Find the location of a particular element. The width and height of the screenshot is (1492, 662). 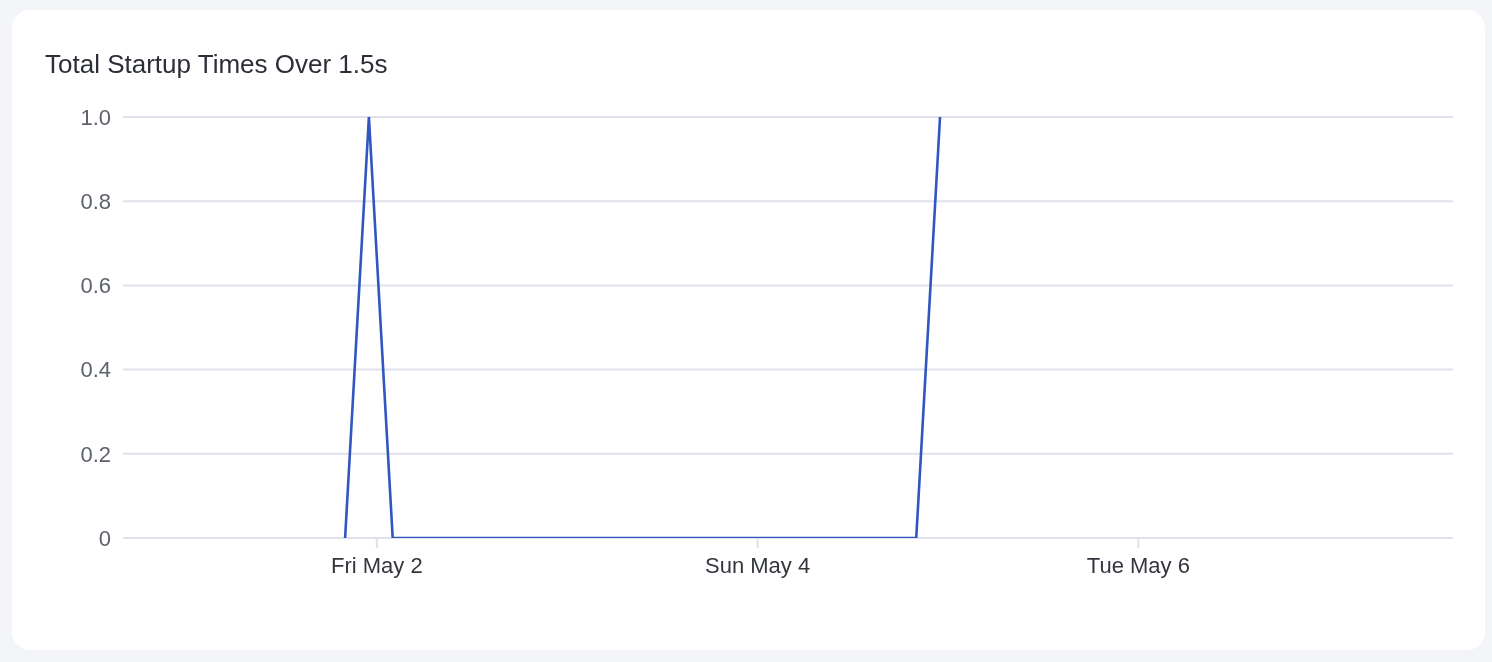

y-tick-label: 0.6 is located at coordinates (95, 286).